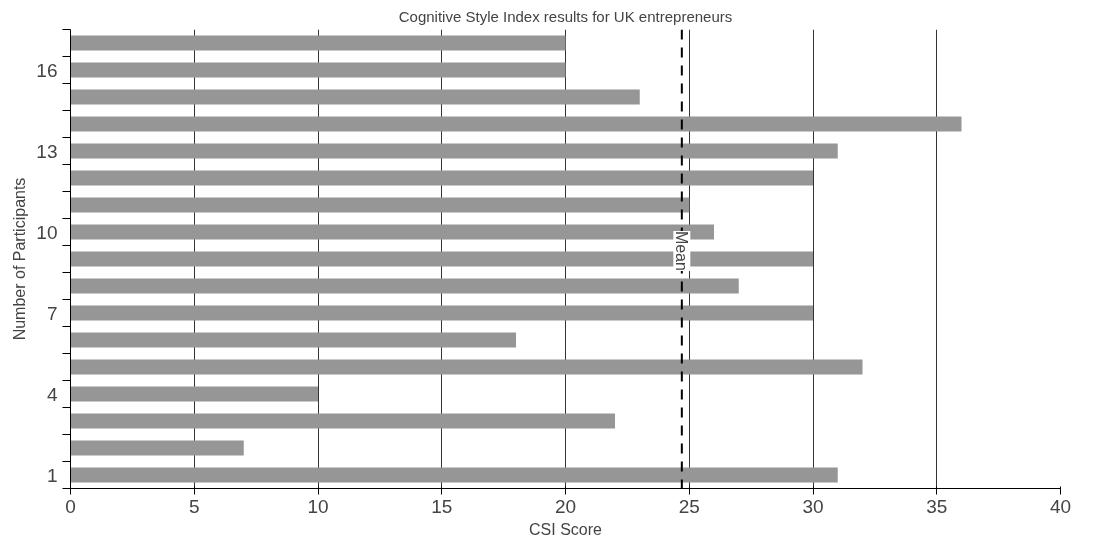  I want to click on chart-title: Cognitive Style Index results for UK entrepreneurs, so click(565, 16).